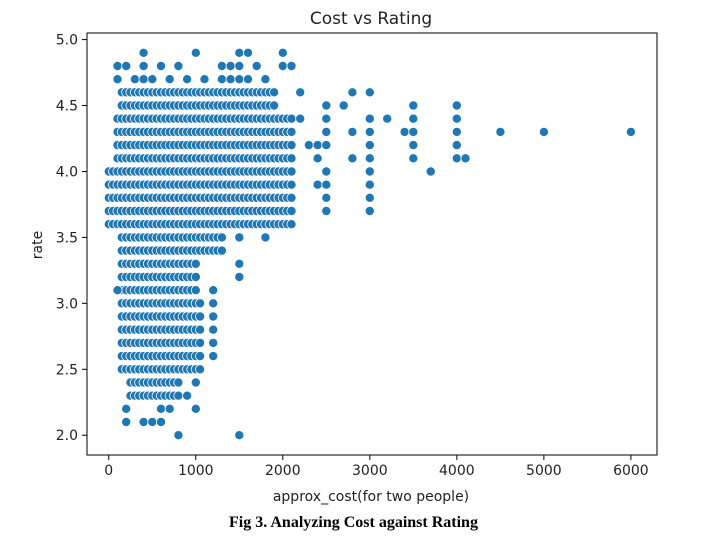 This screenshot has height=542, width=707. Describe the element at coordinates (67, 107) in the screenshot. I see `y-tick-label: 4.5` at that location.